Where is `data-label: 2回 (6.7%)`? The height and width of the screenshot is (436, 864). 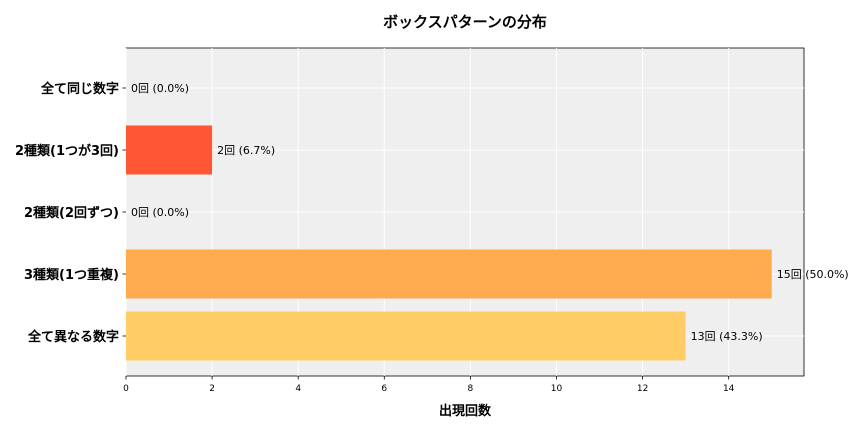
data-label: 2回 (6.7%) is located at coordinates (246, 150).